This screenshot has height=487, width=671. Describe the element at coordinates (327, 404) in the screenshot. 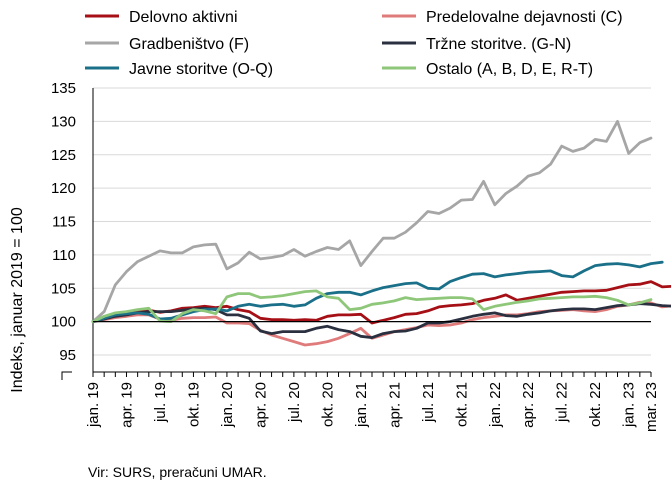

I see `x-tick-label: okt. 20` at that location.